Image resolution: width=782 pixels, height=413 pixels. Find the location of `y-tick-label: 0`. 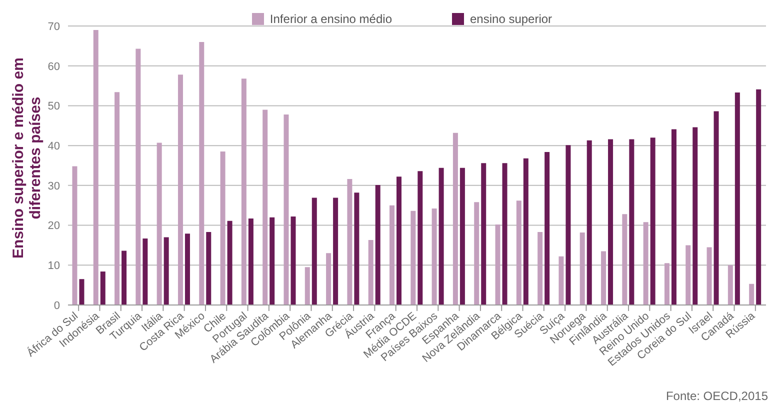

y-tick-label: 0 is located at coordinates (57, 306).